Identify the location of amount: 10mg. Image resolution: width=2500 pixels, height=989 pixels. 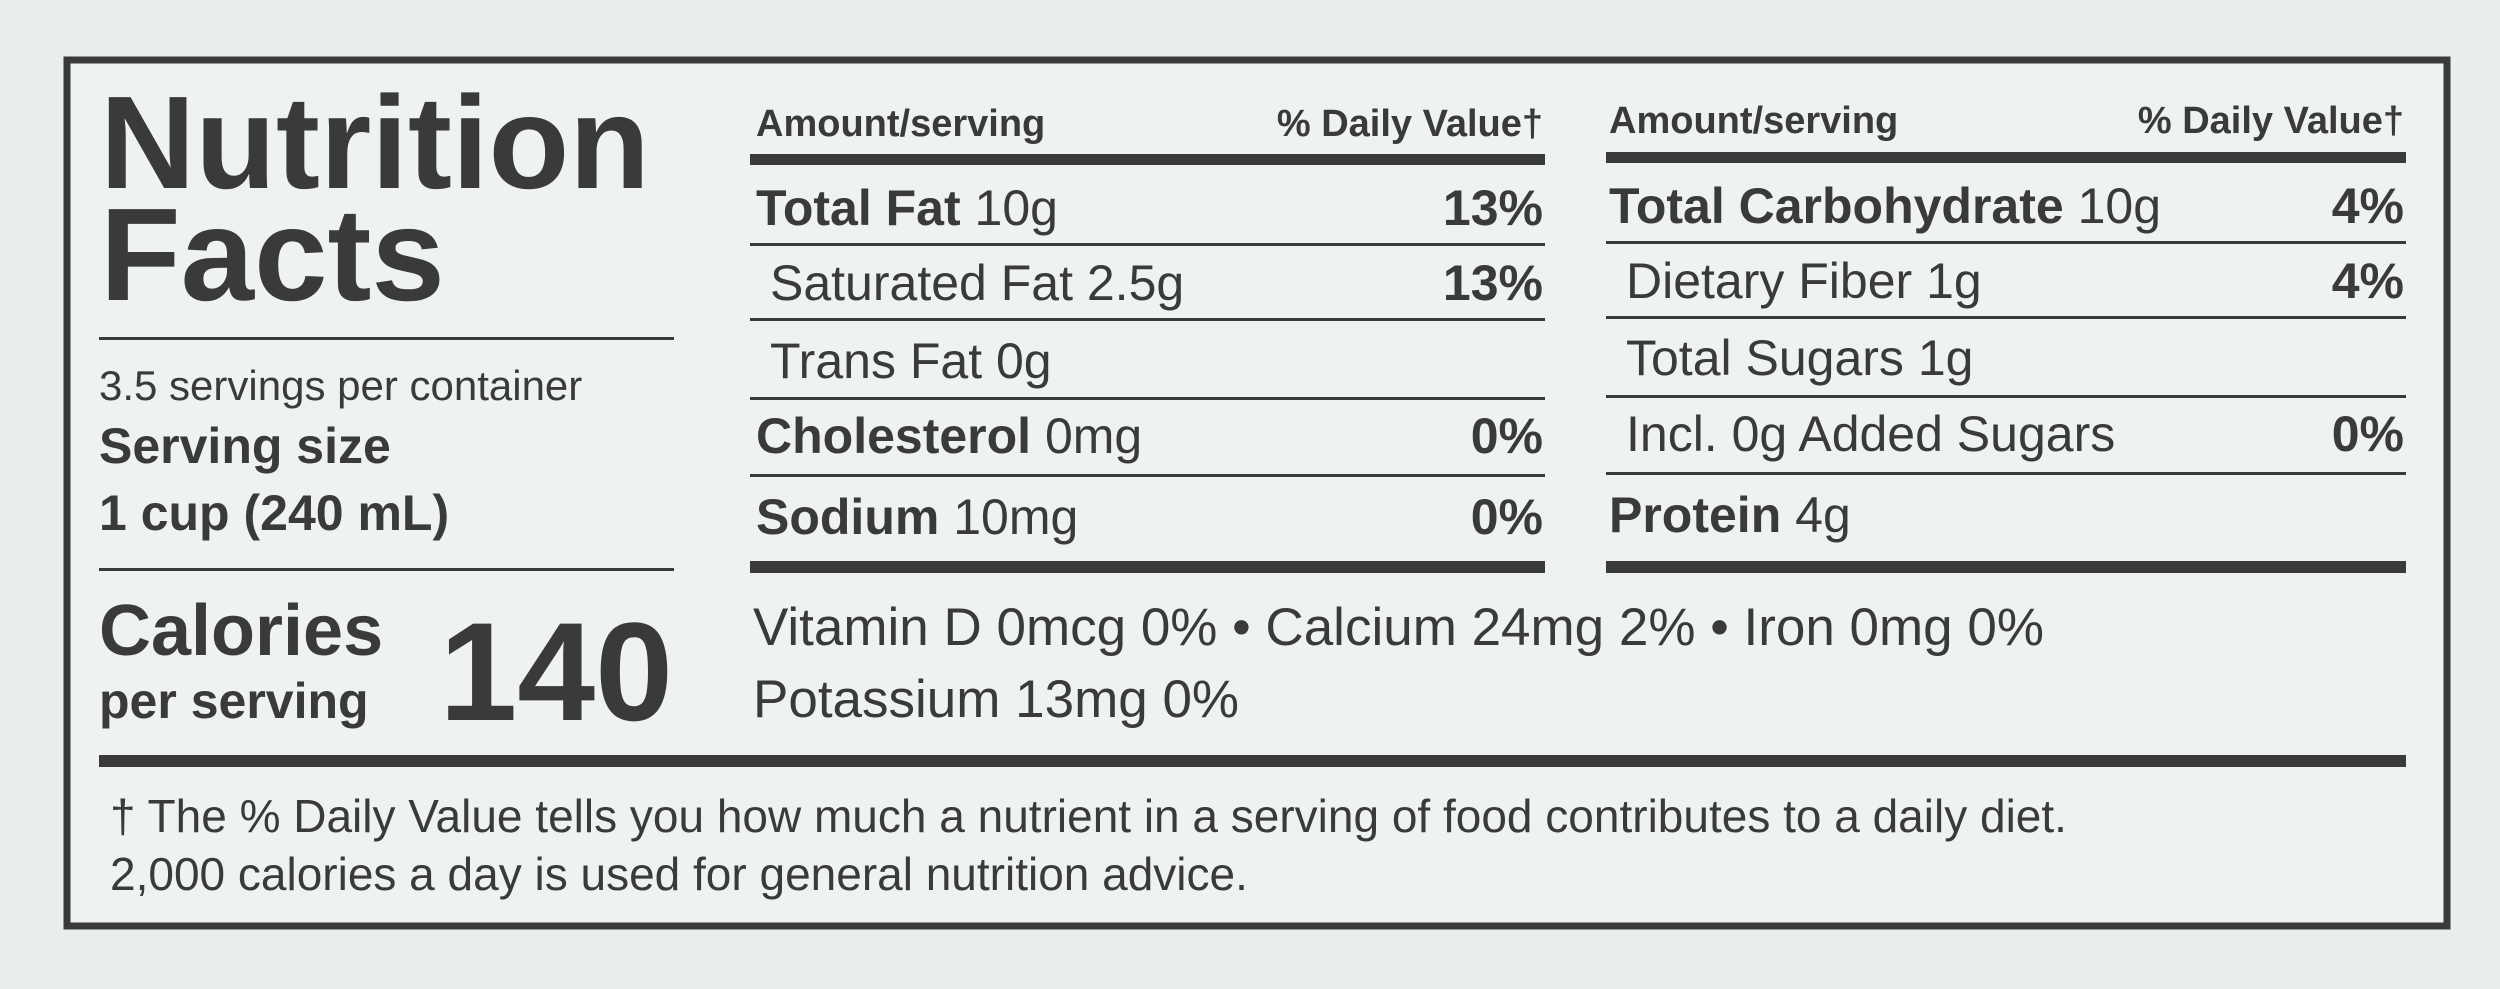
(1015, 517).